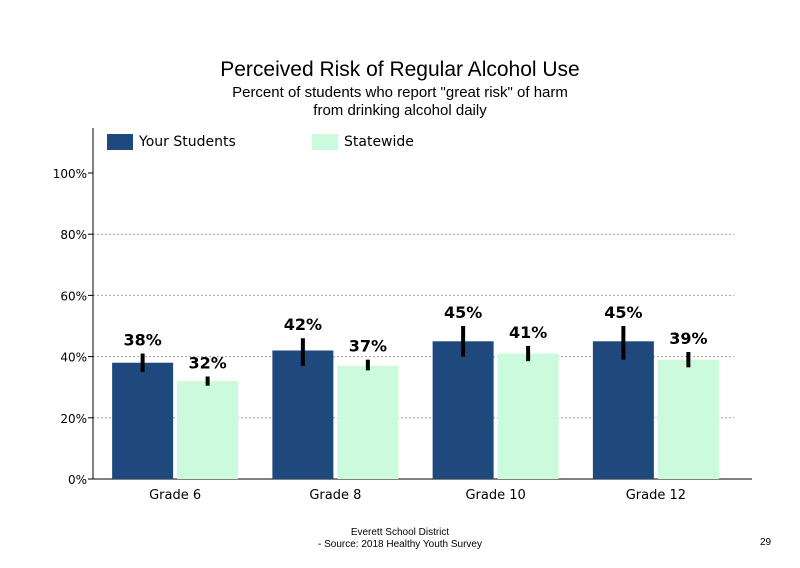 The height and width of the screenshot is (568, 800). I want to click on chart-subtitle-line-2: from drinking alcohol daily, so click(400, 110).